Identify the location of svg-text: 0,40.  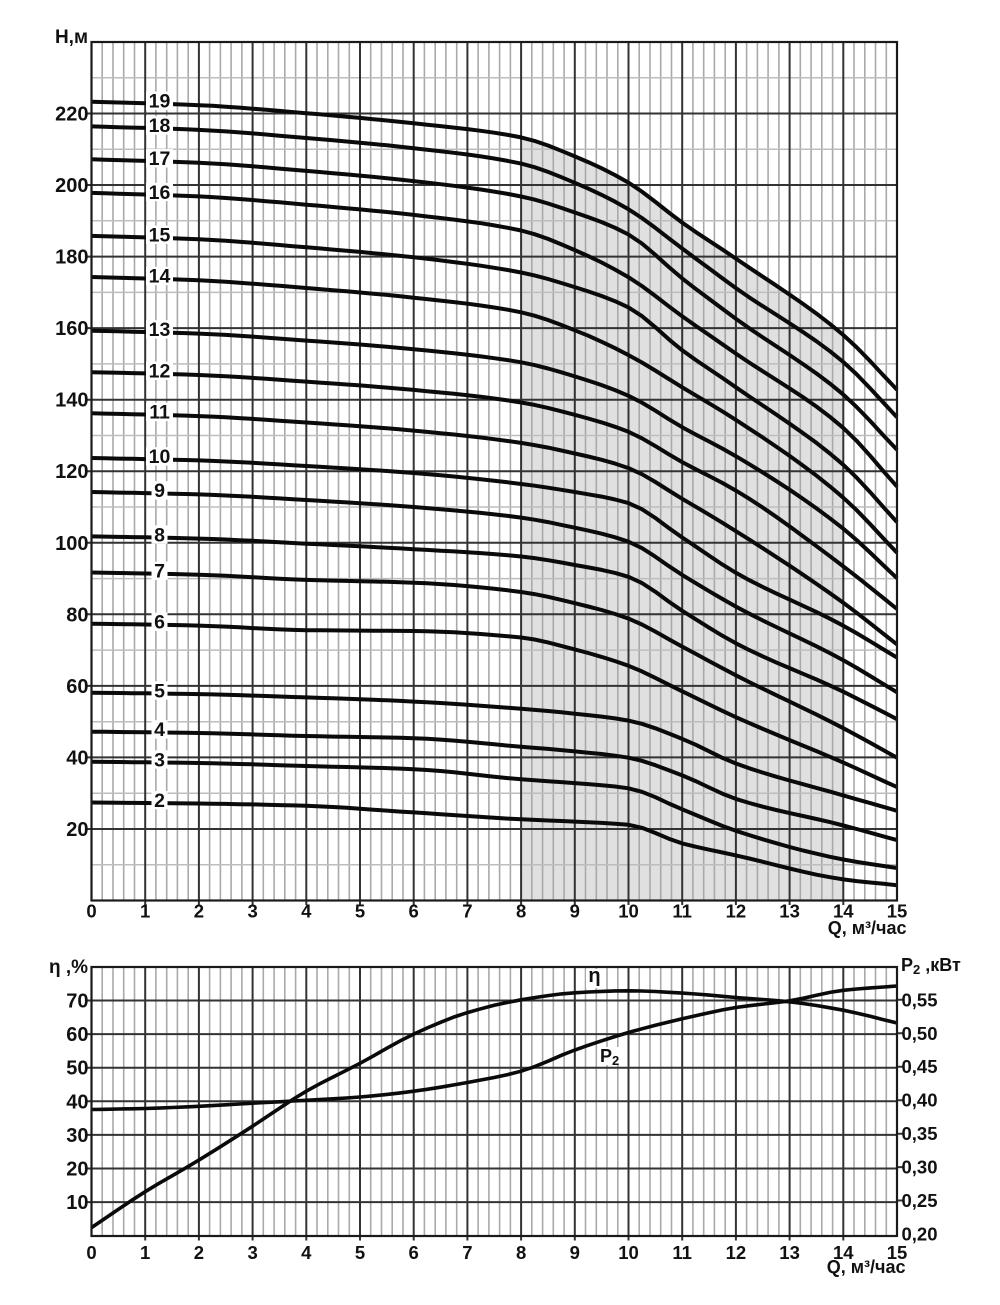
(920, 1100).